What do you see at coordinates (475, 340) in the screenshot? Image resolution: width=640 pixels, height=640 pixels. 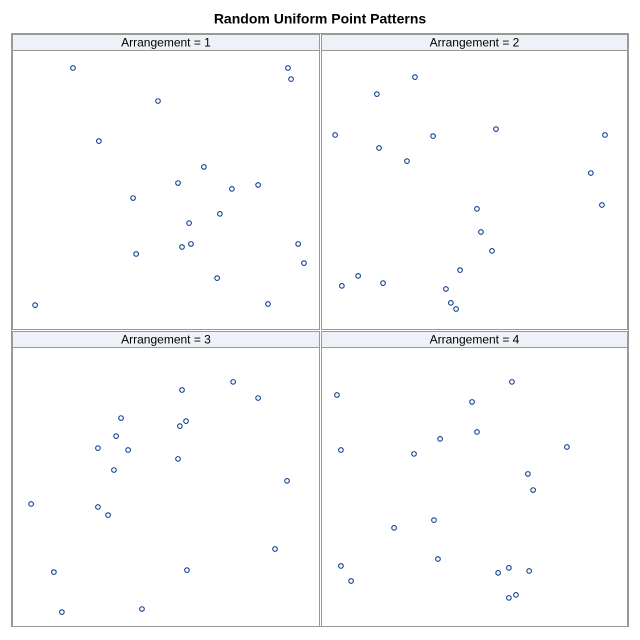 I see `panel-title: Arrangement = 4` at bounding box center [475, 340].